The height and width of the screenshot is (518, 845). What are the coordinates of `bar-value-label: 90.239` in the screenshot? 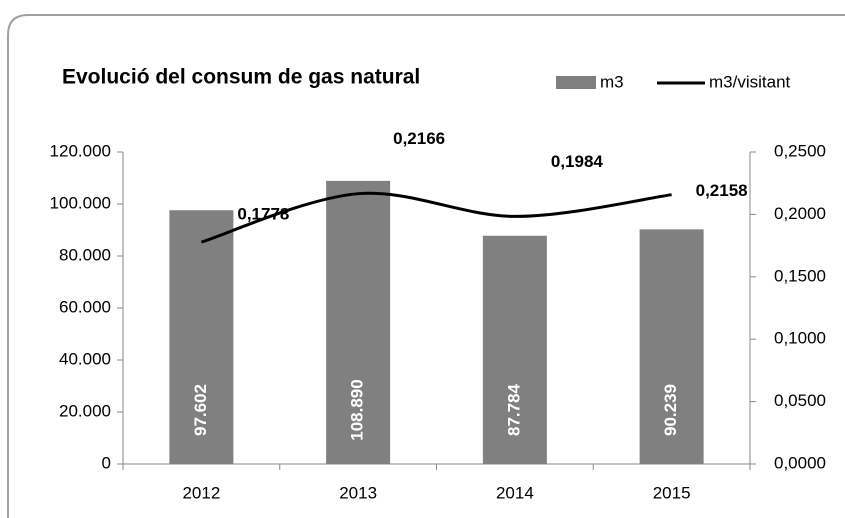 It's located at (670, 410).